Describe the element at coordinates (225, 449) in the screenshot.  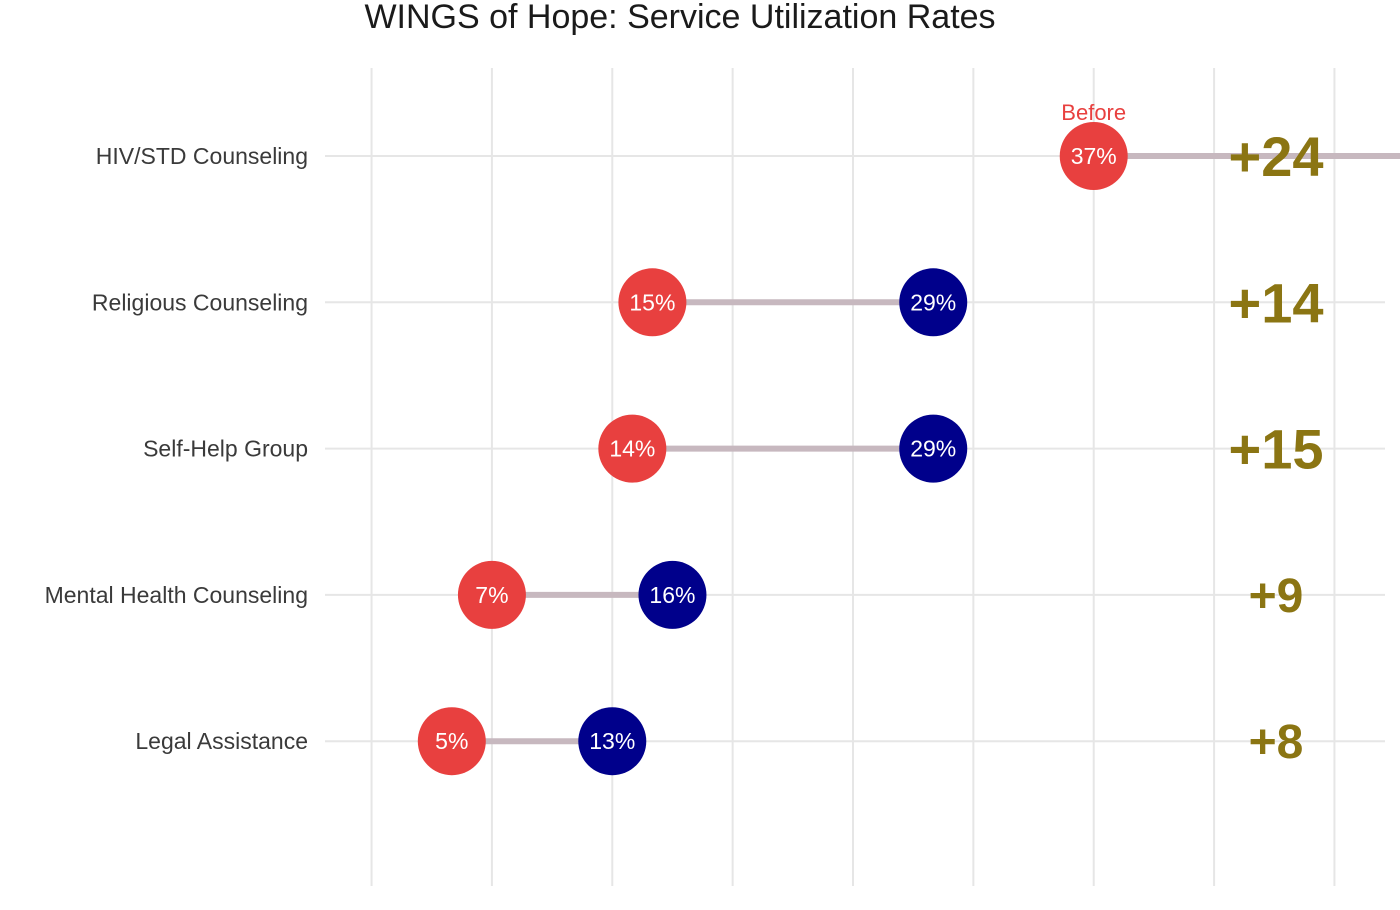
I see `category-label: Self-Help Group` at that location.